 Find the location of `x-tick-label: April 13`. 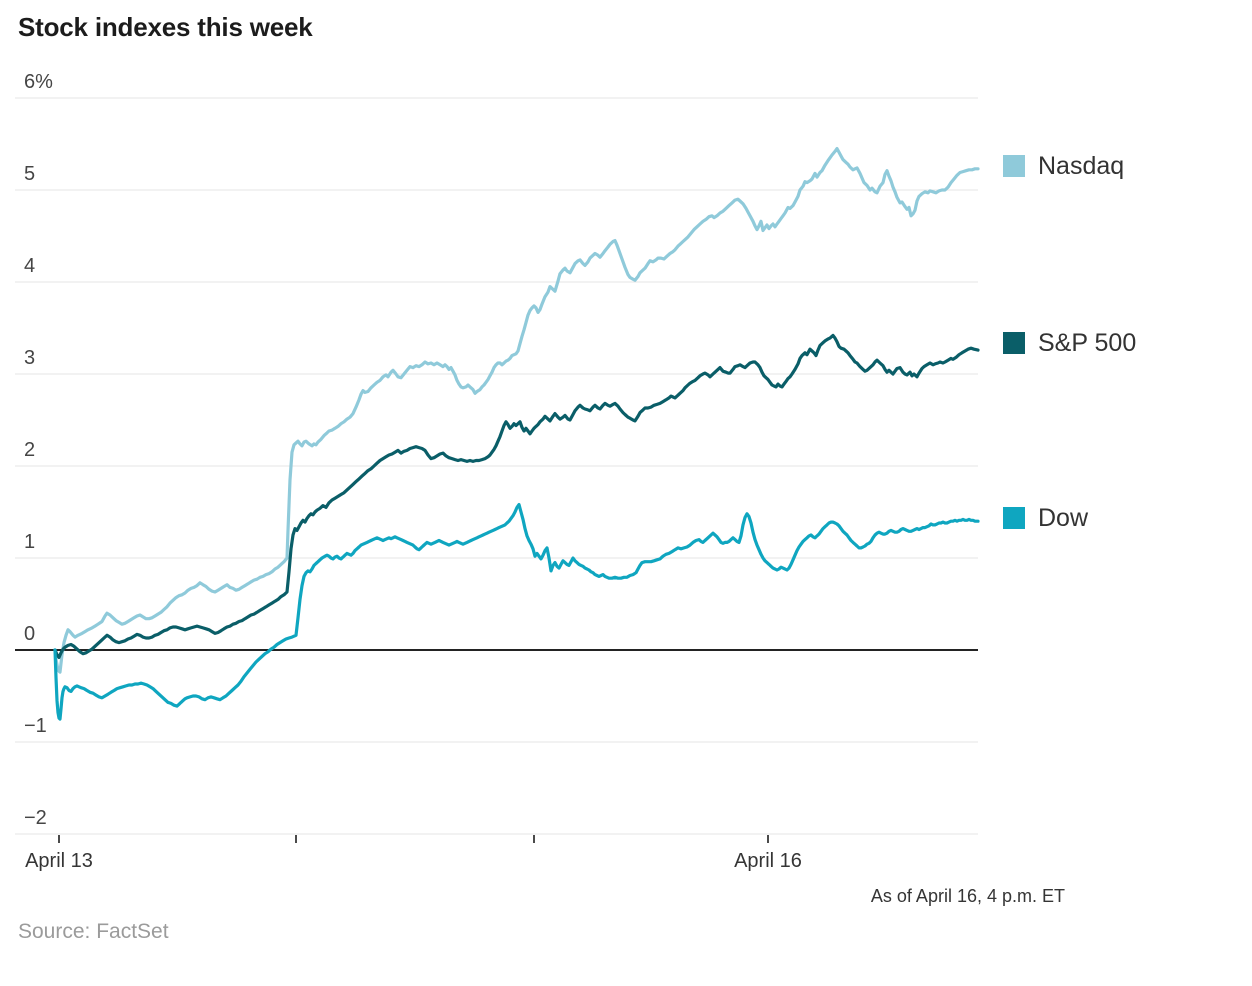

x-tick-label: April 13 is located at coordinates (59, 861).